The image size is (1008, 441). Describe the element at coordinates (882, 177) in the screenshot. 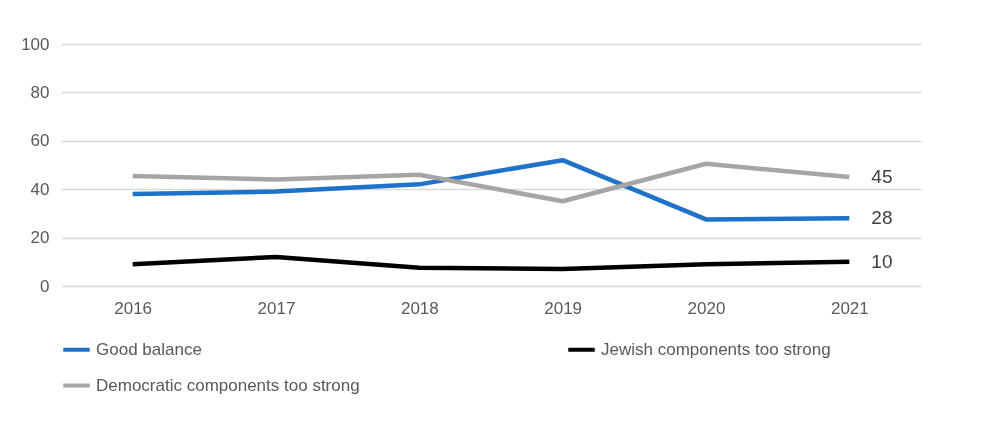

I see `data-label: 45` at that location.